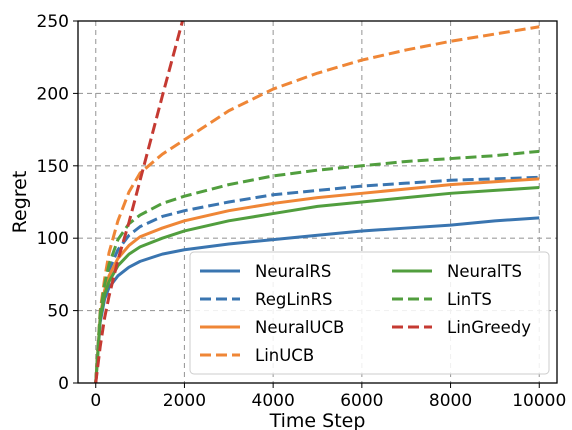 Image resolution: width=572 pixels, height=430 pixels. I want to click on series-line-lingreedy, so click(139, 202).